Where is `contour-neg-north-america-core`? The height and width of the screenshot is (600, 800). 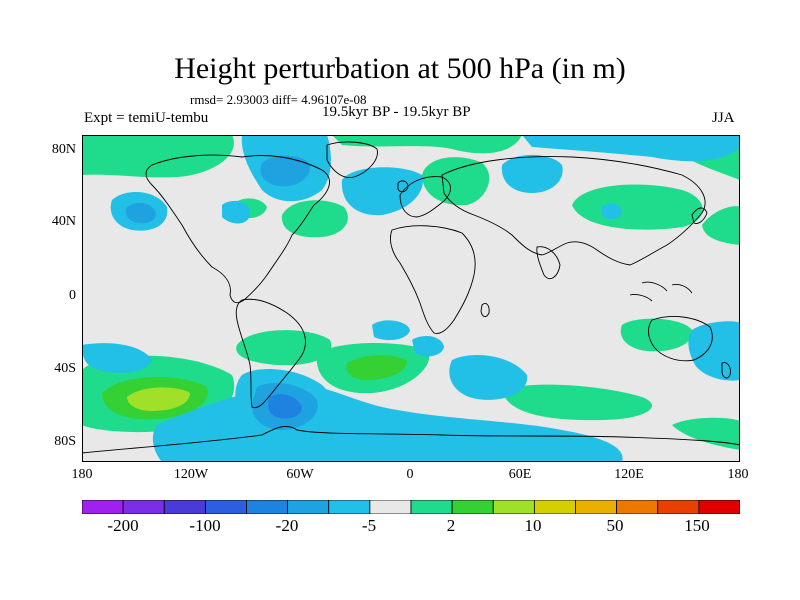 contour-neg-north-america-core is located at coordinates (285, 171).